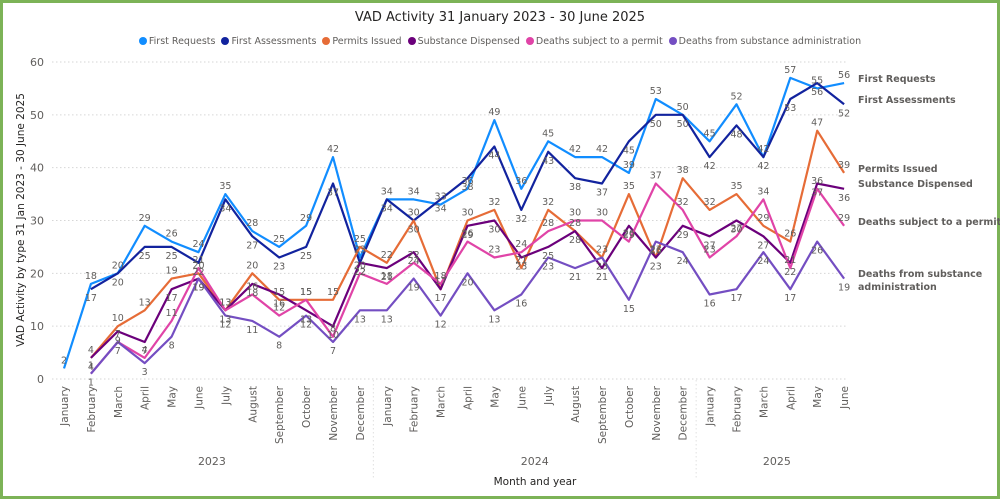 The width and height of the screenshot is (1000, 499). Describe the element at coordinates (897, 287) in the screenshot. I see `series-end-label: administration` at that location.